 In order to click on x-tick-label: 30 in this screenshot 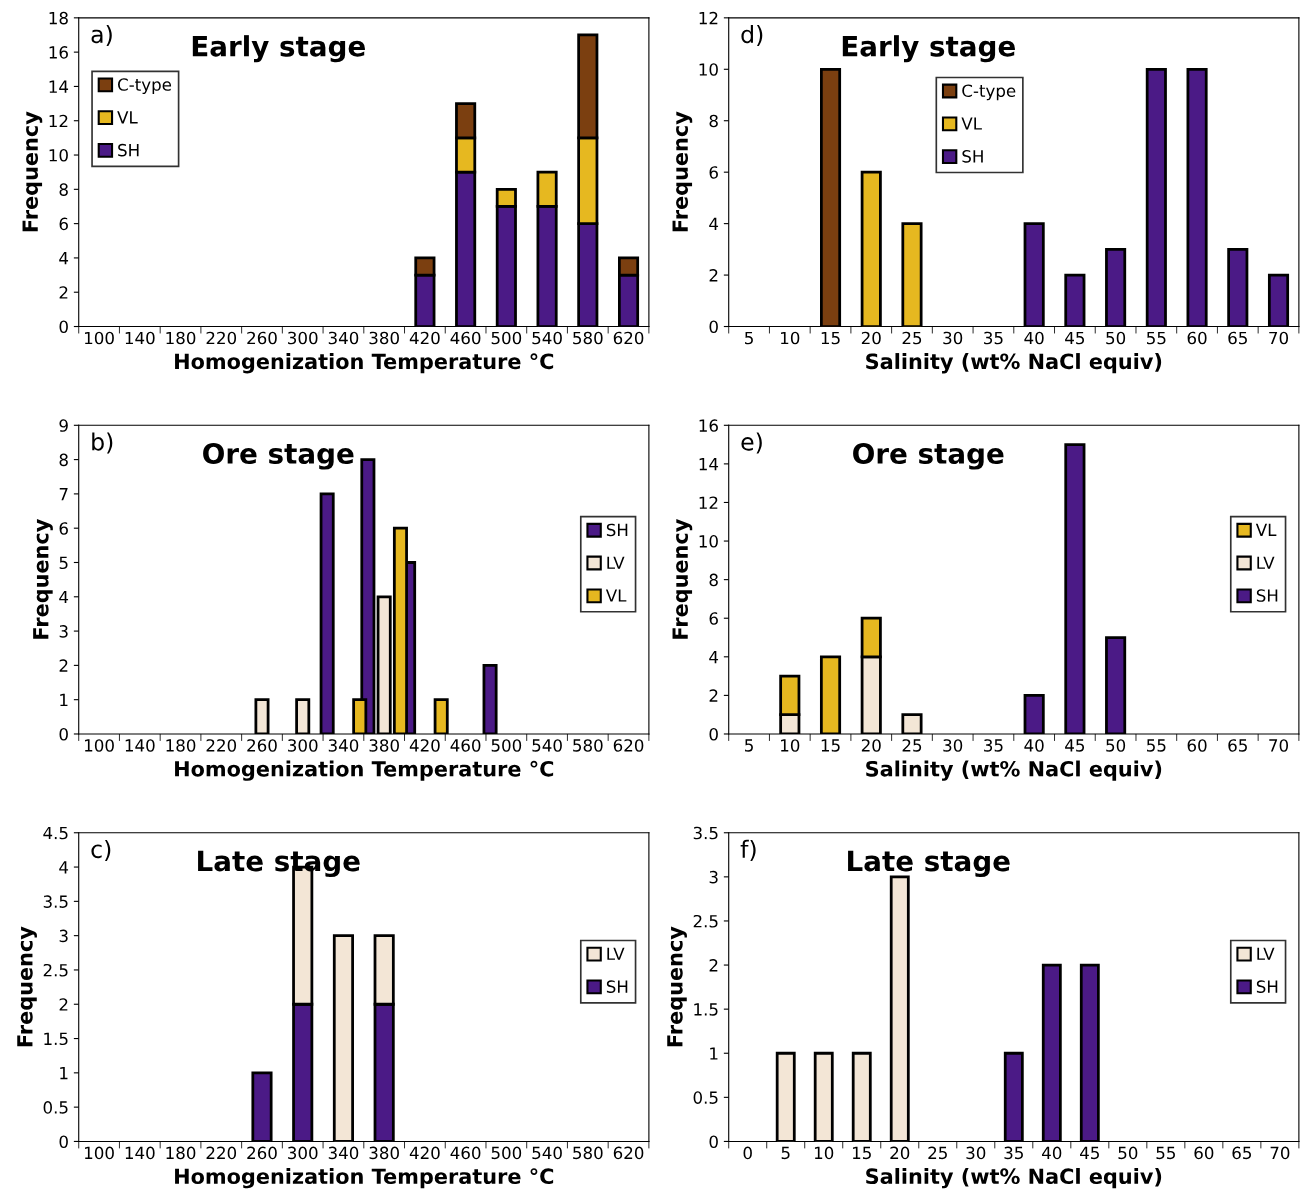, I will do `click(953, 338)`.